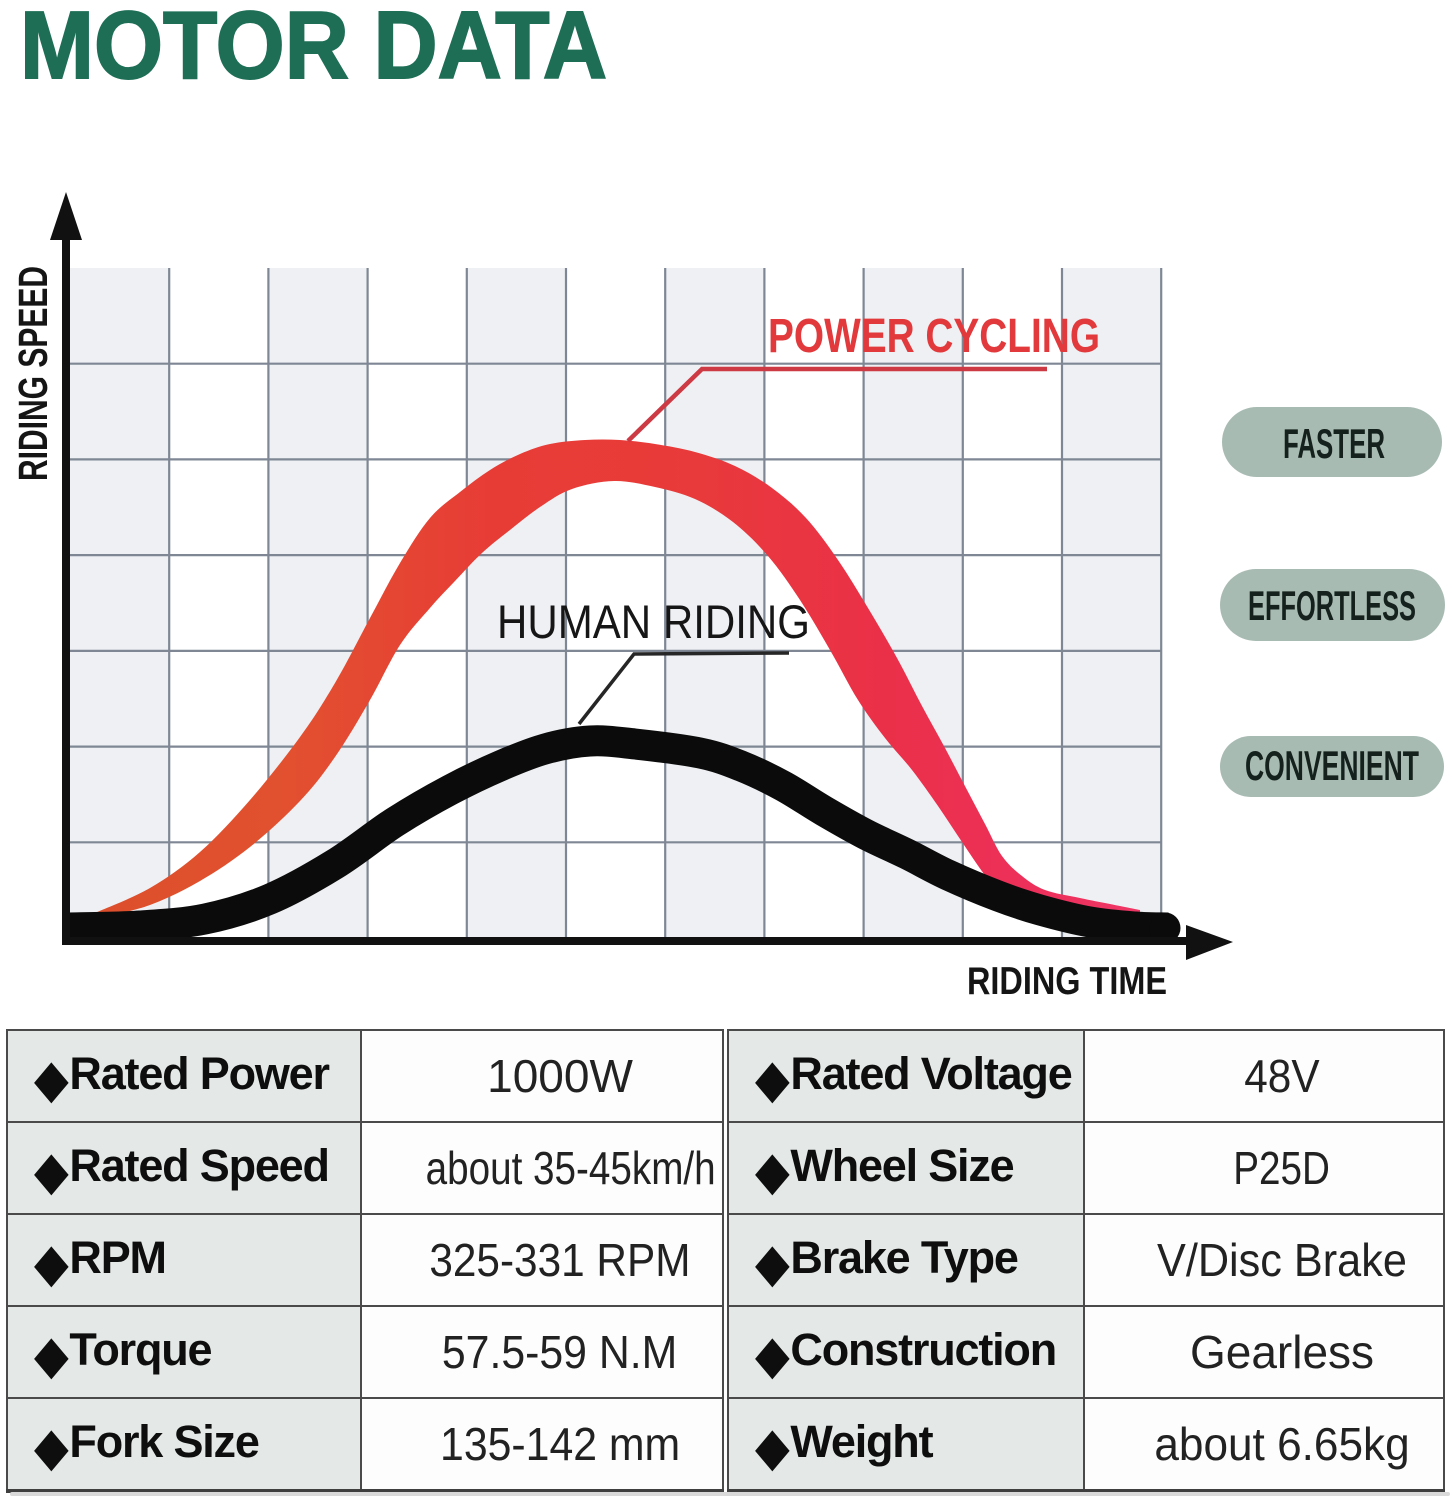 This screenshot has height=1500, width=1452. I want to click on svg-text: HUMAN RIDING, so click(653, 621).